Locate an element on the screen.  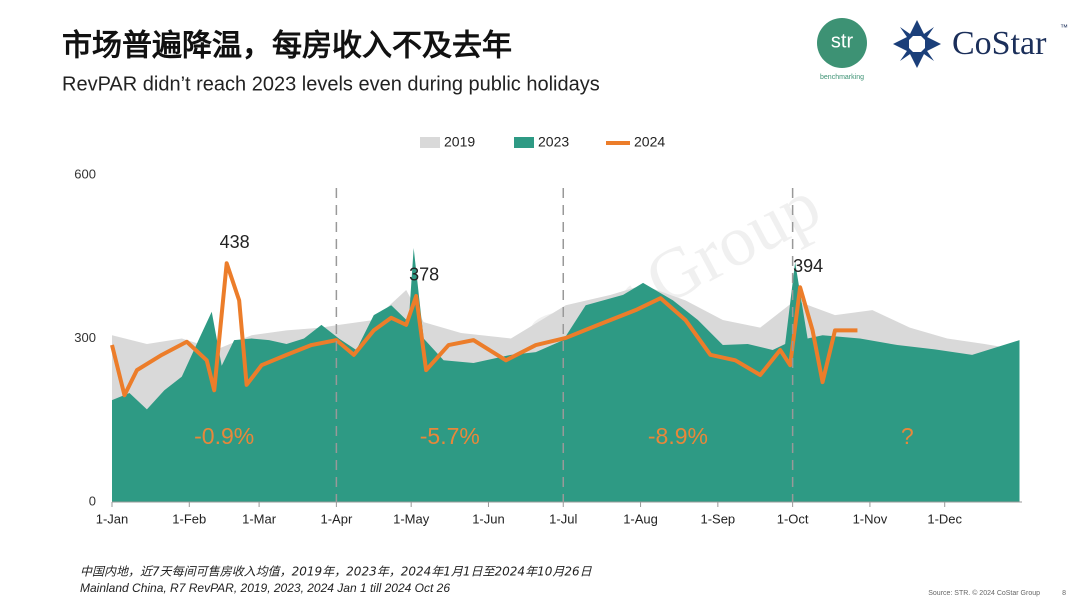
x-tick-label: 1-Nov is located at coordinates (870, 518).